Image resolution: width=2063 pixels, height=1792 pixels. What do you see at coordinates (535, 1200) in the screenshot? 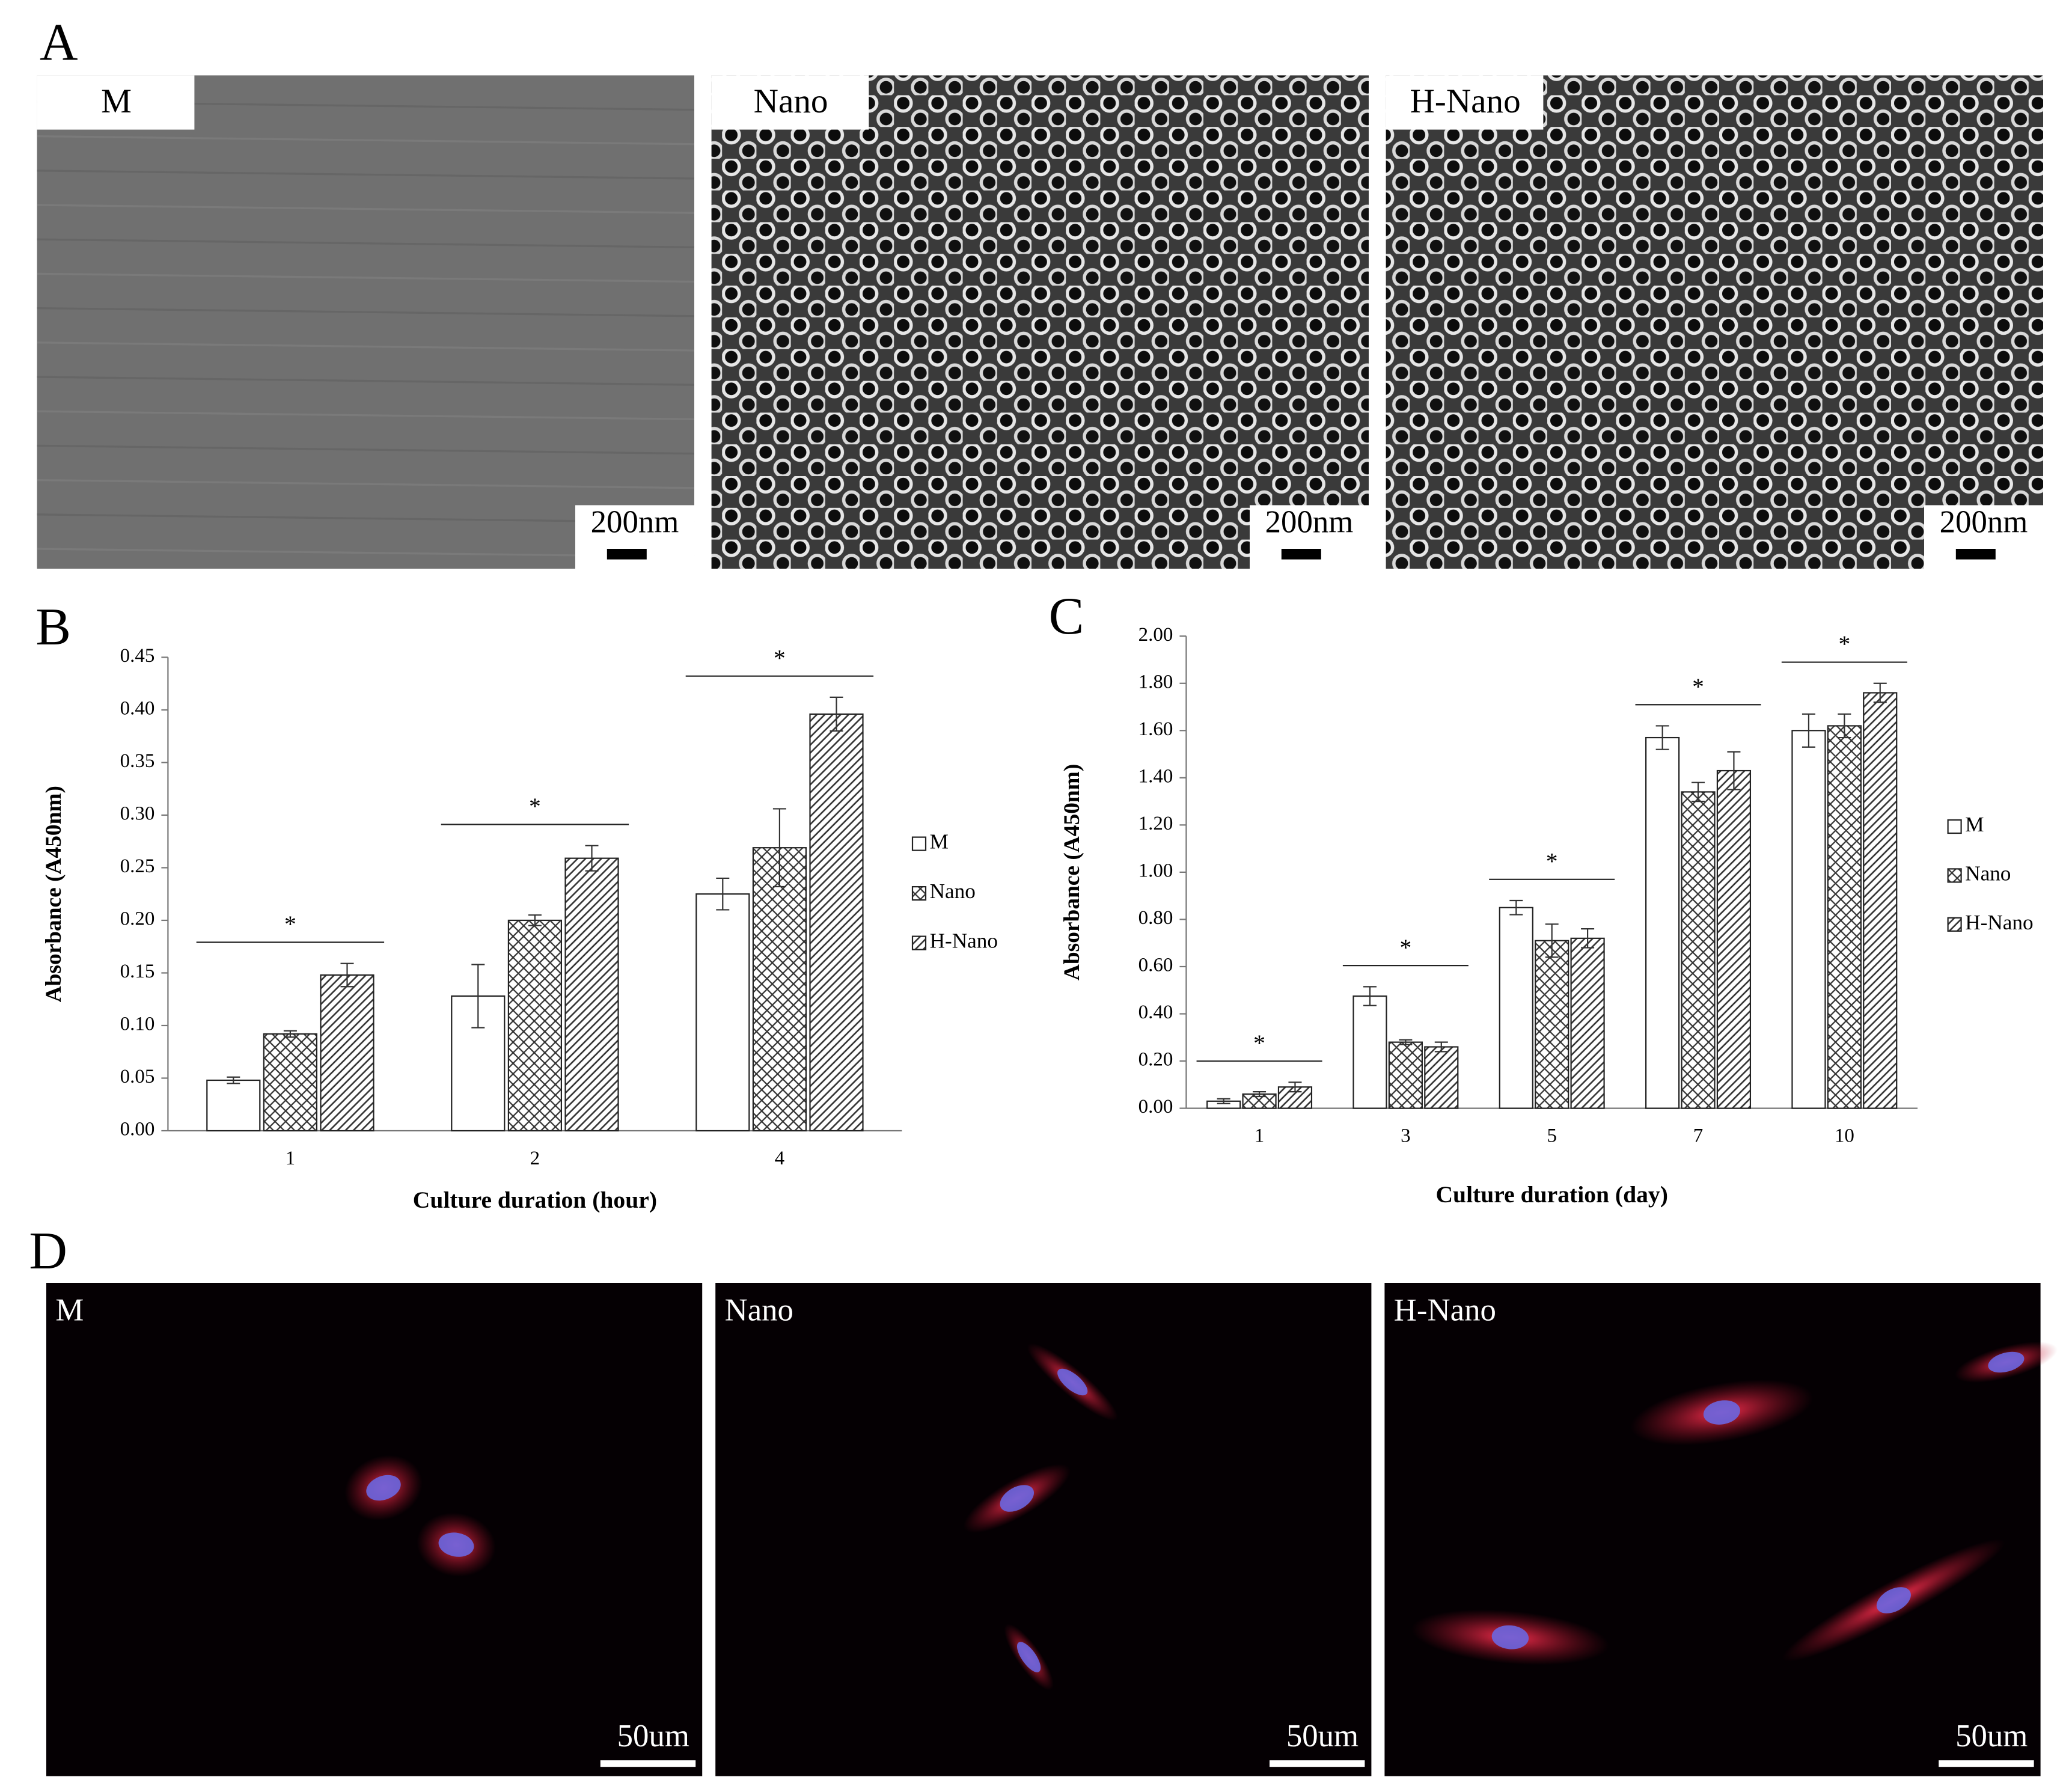
I see `x-axis-label: Culture duration (hour)` at bounding box center [535, 1200].